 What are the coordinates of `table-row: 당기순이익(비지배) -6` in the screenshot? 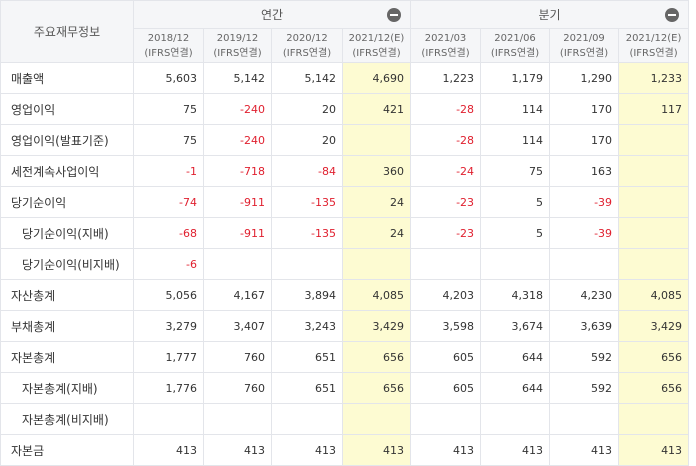 It's located at (345, 264).